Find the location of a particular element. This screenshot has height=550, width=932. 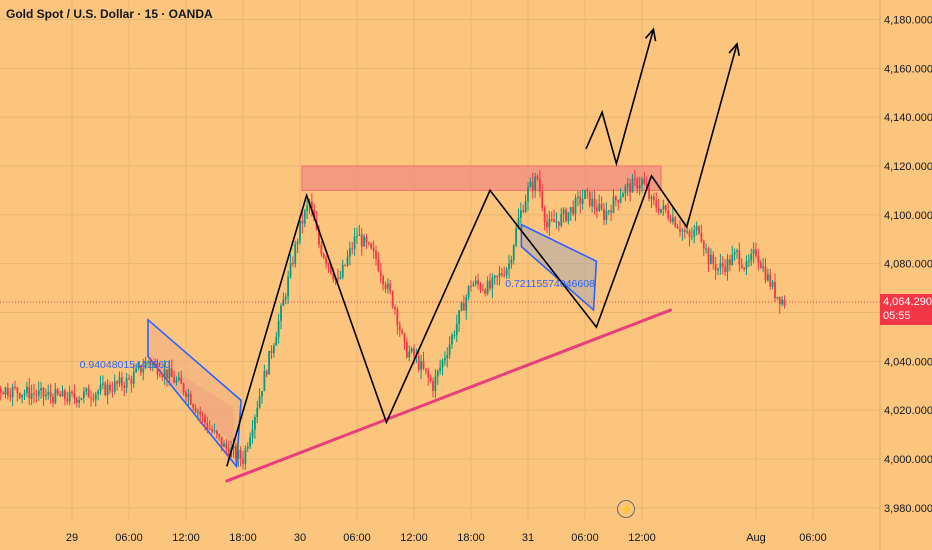

y-tick-label: 4,120.000 is located at coordinates (908, 167).